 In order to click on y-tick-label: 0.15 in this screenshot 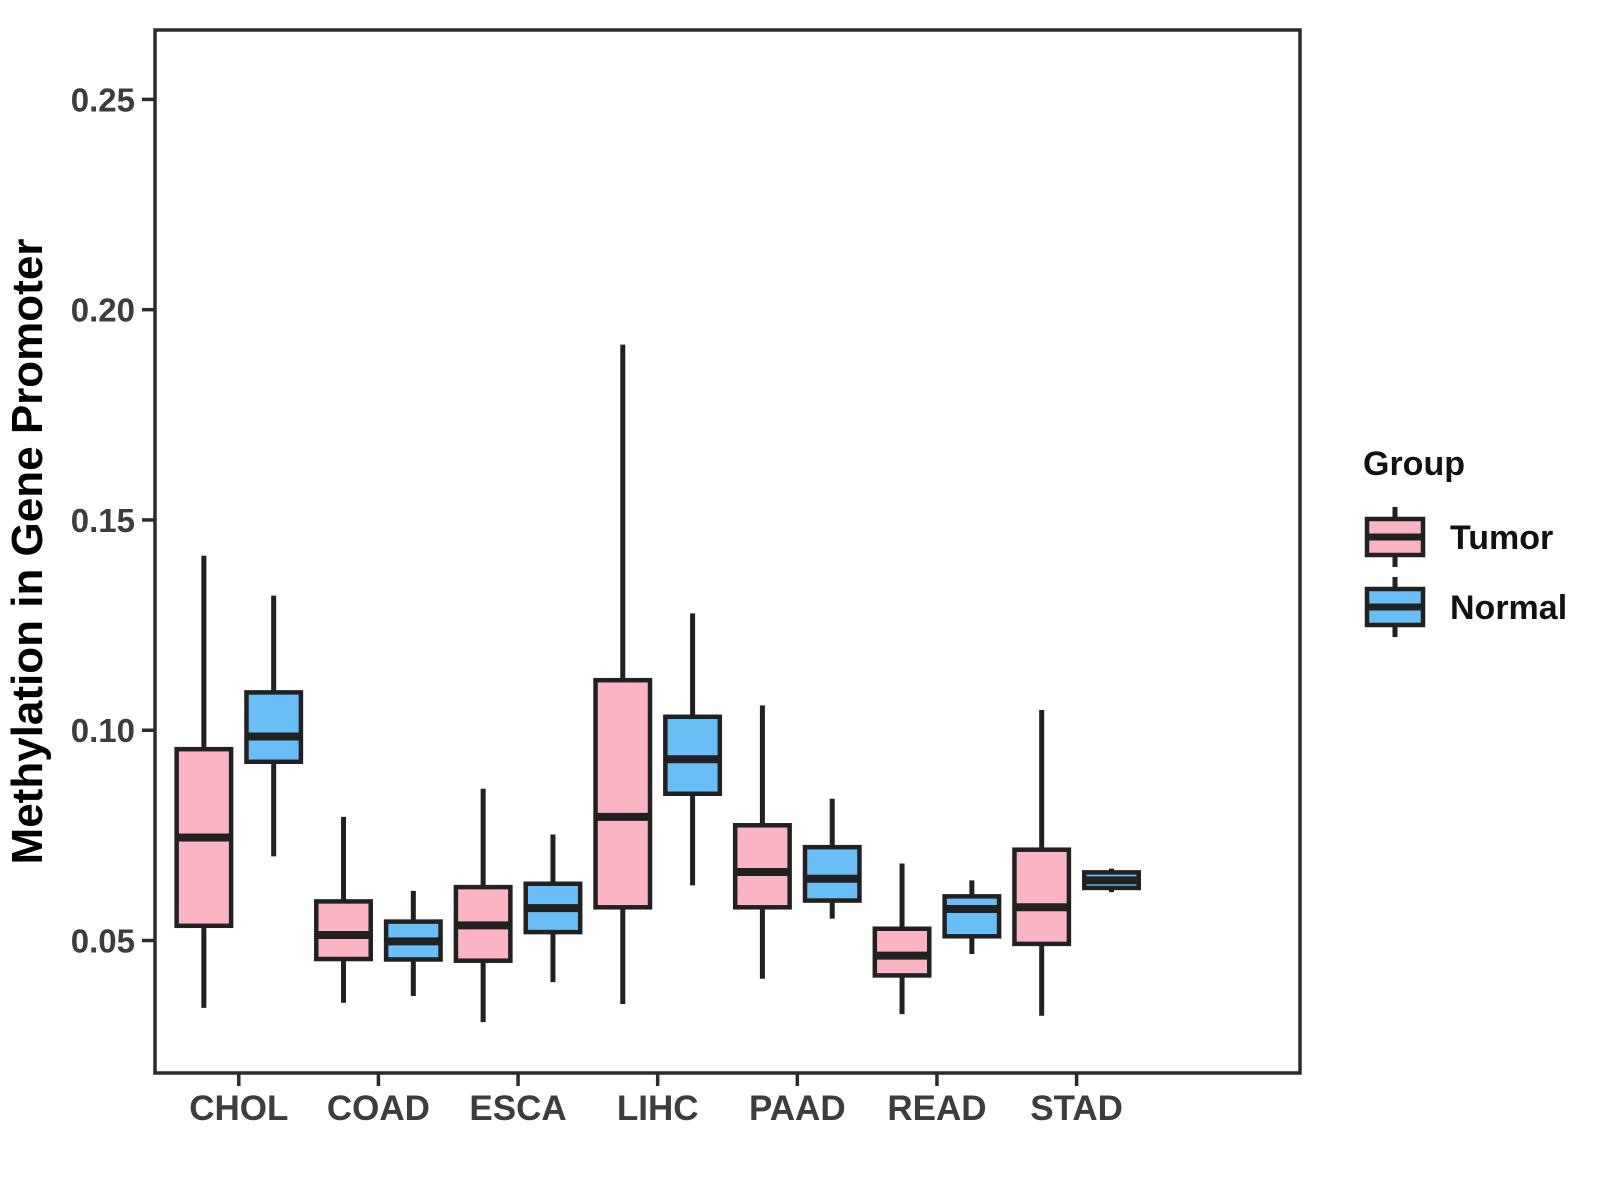, I will do `click(103, 520)`.